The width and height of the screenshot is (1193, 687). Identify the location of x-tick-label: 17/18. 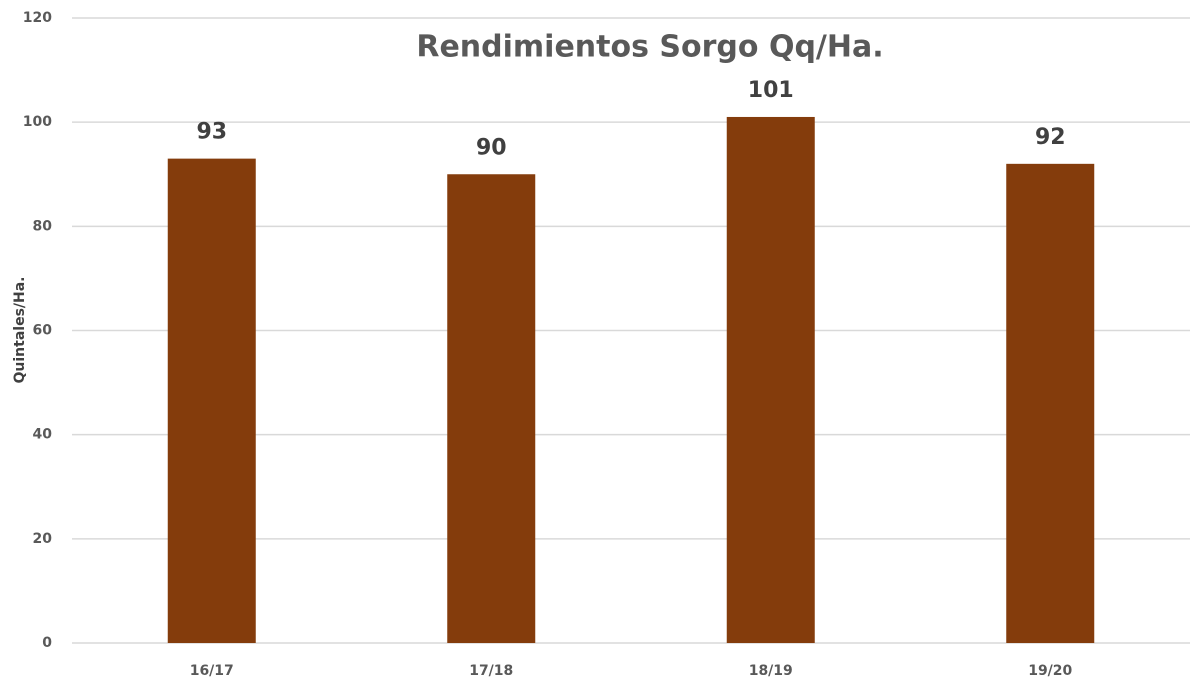
(491, 671).